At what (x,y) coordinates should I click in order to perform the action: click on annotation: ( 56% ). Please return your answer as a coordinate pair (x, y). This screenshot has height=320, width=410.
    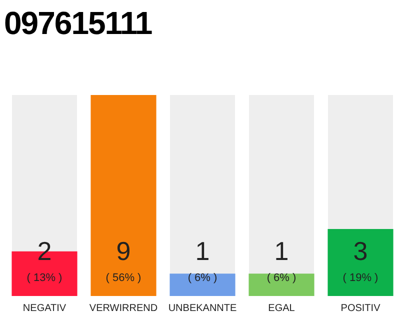
    Looking at the image, I should click on (124, 278).